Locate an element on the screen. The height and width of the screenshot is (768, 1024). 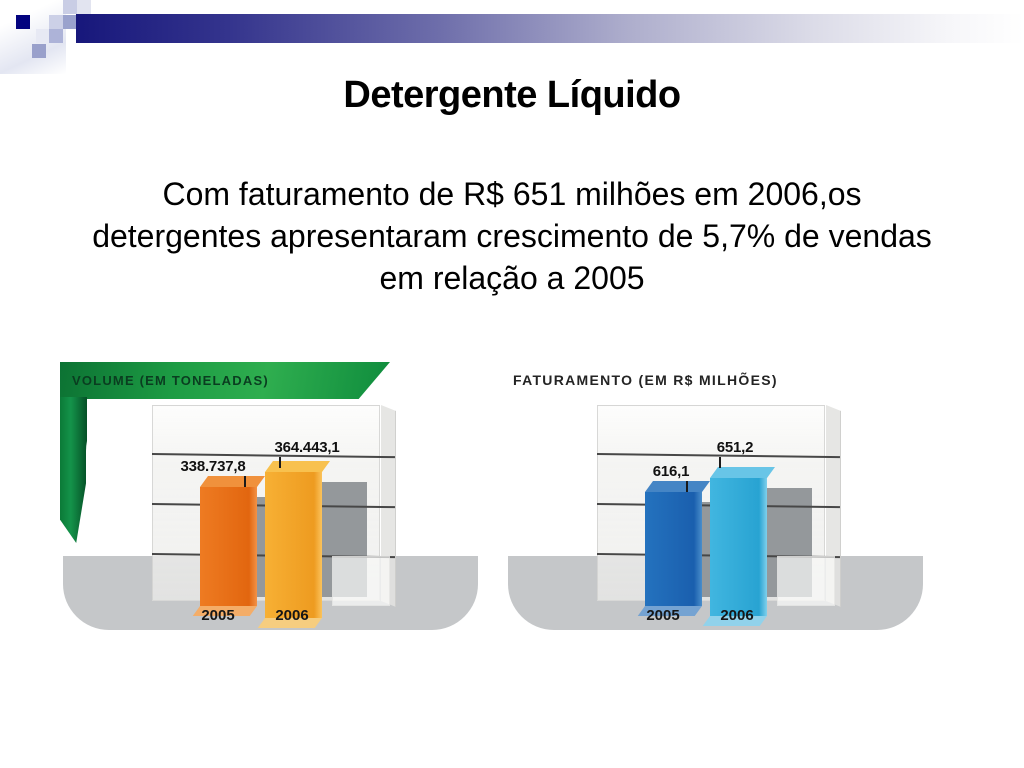
body-text-line: em relação a 2005 is located at coordinates (512, 278).